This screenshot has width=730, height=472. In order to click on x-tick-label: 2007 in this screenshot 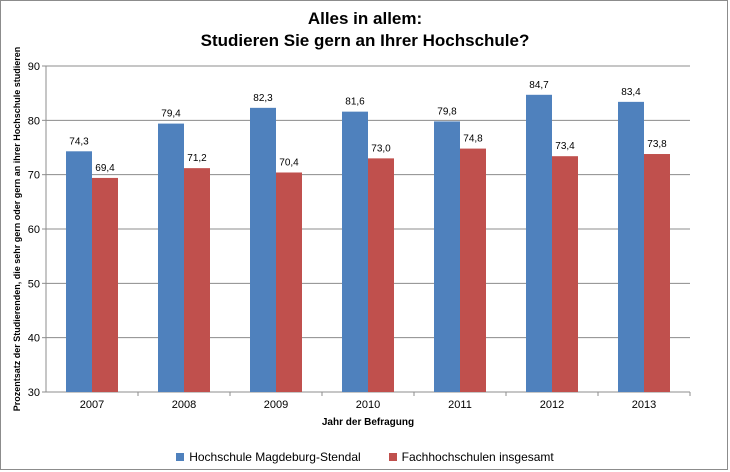, I will do `click(92, 405)`.